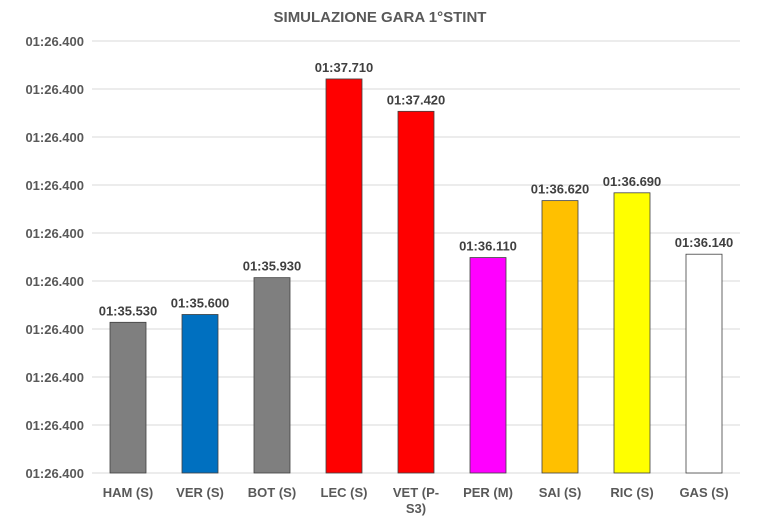 This screenshot has width=762, height=518. What do you see at coordinates (560, 189) in the screenshot?
I see `data-label: 01:36.620` at bounding box center [560, 189].